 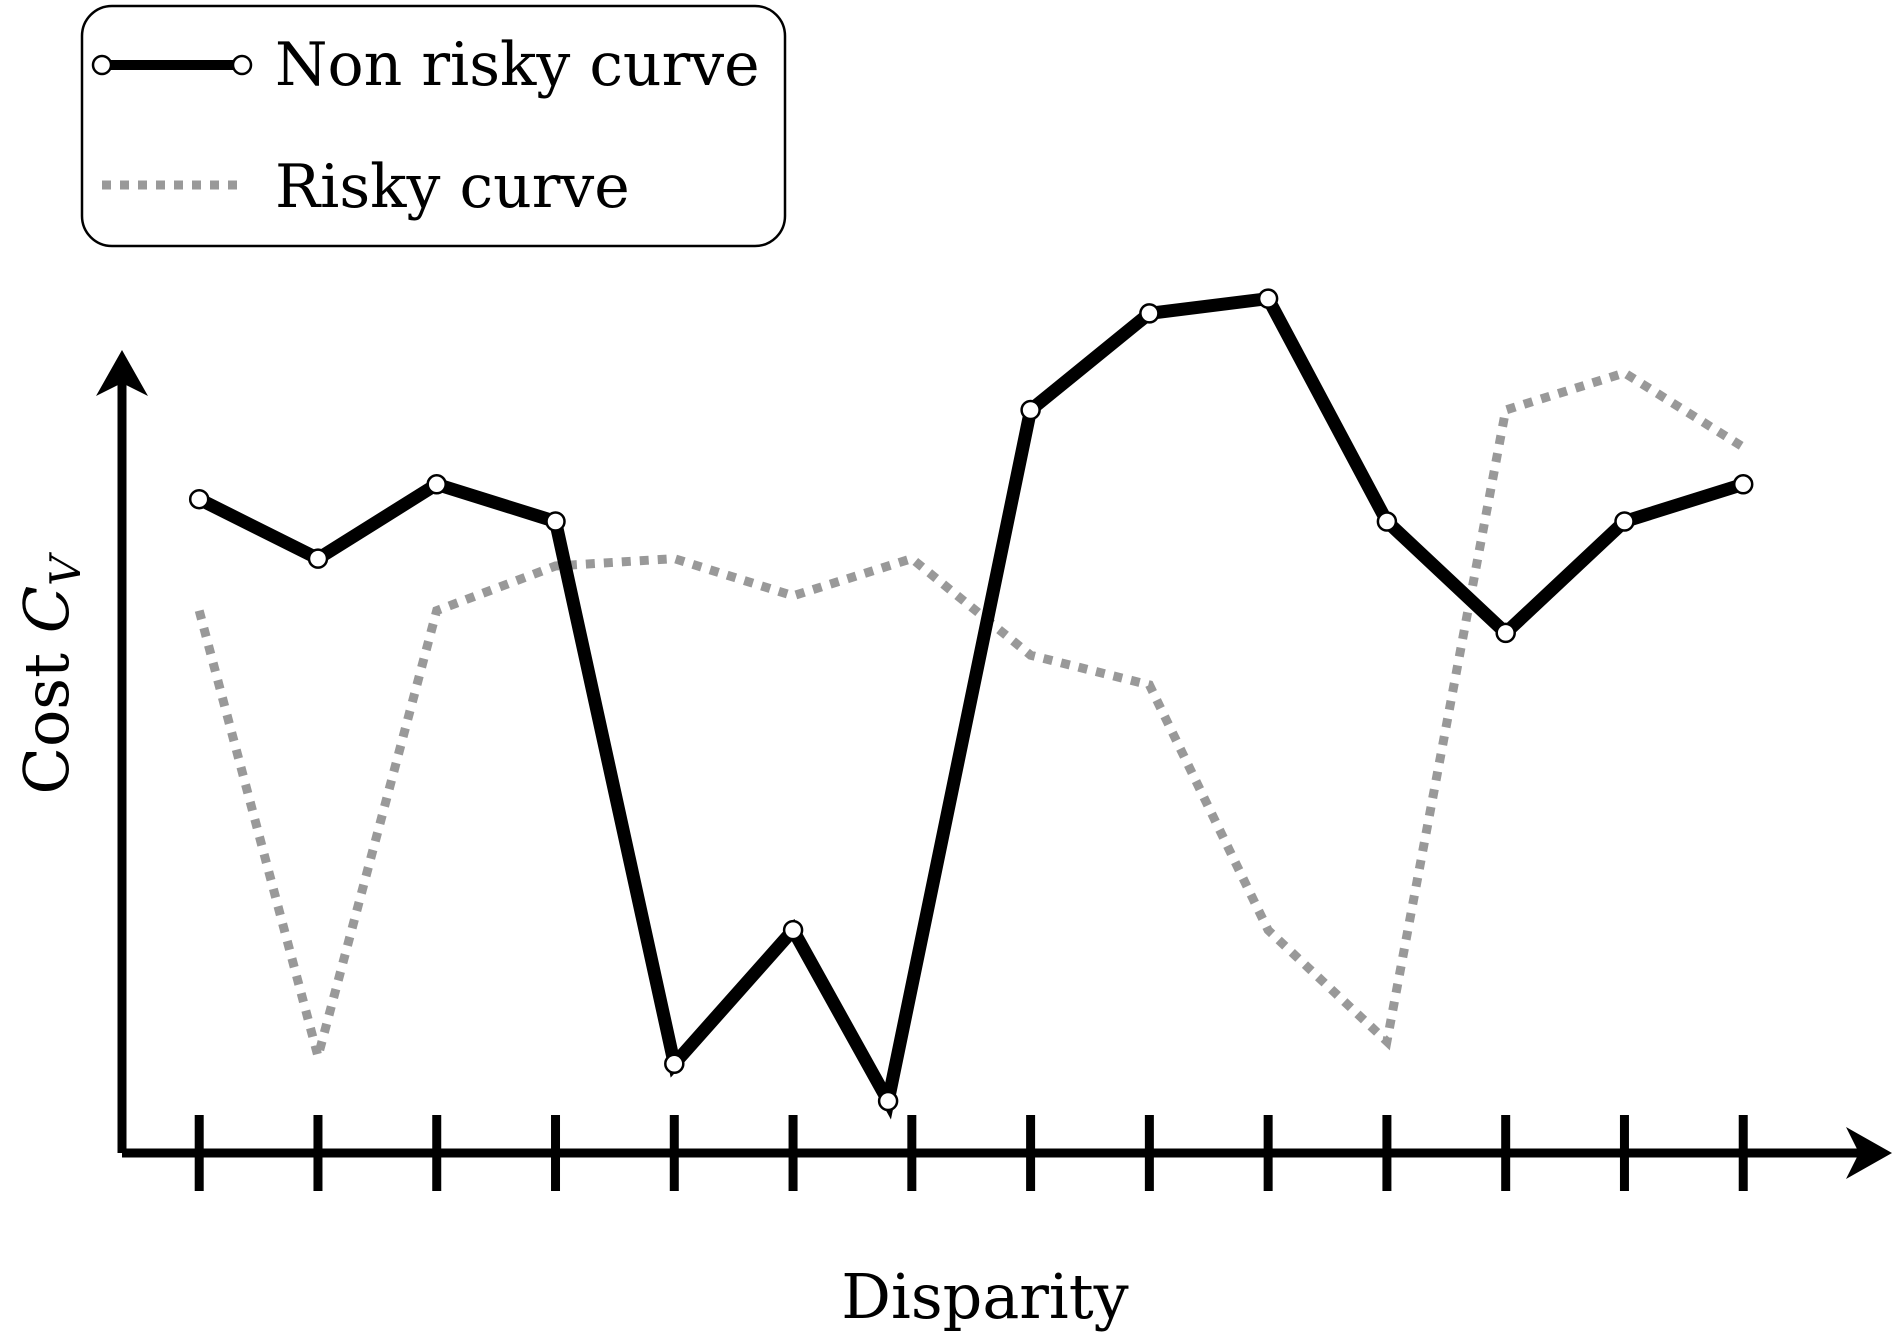 What do you see at coordinates (46, 724) in the screenshot?
I see `y-axis-label-word: Cost` at bounding box center [46, 724].